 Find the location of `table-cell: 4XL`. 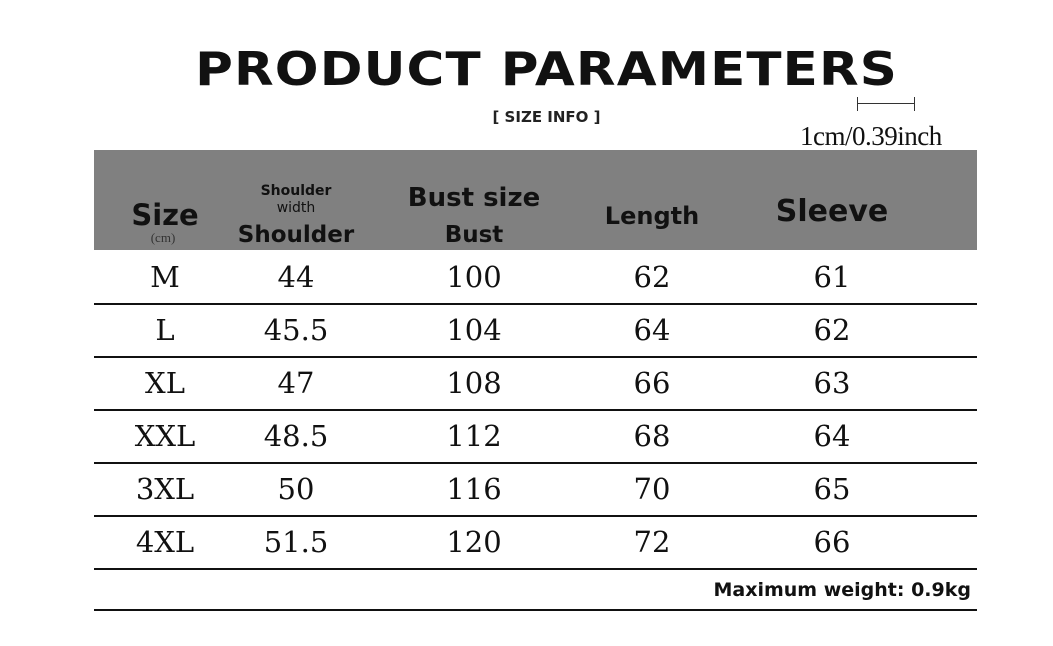

table-cell: 4XL is located at coordinates (165, 542).